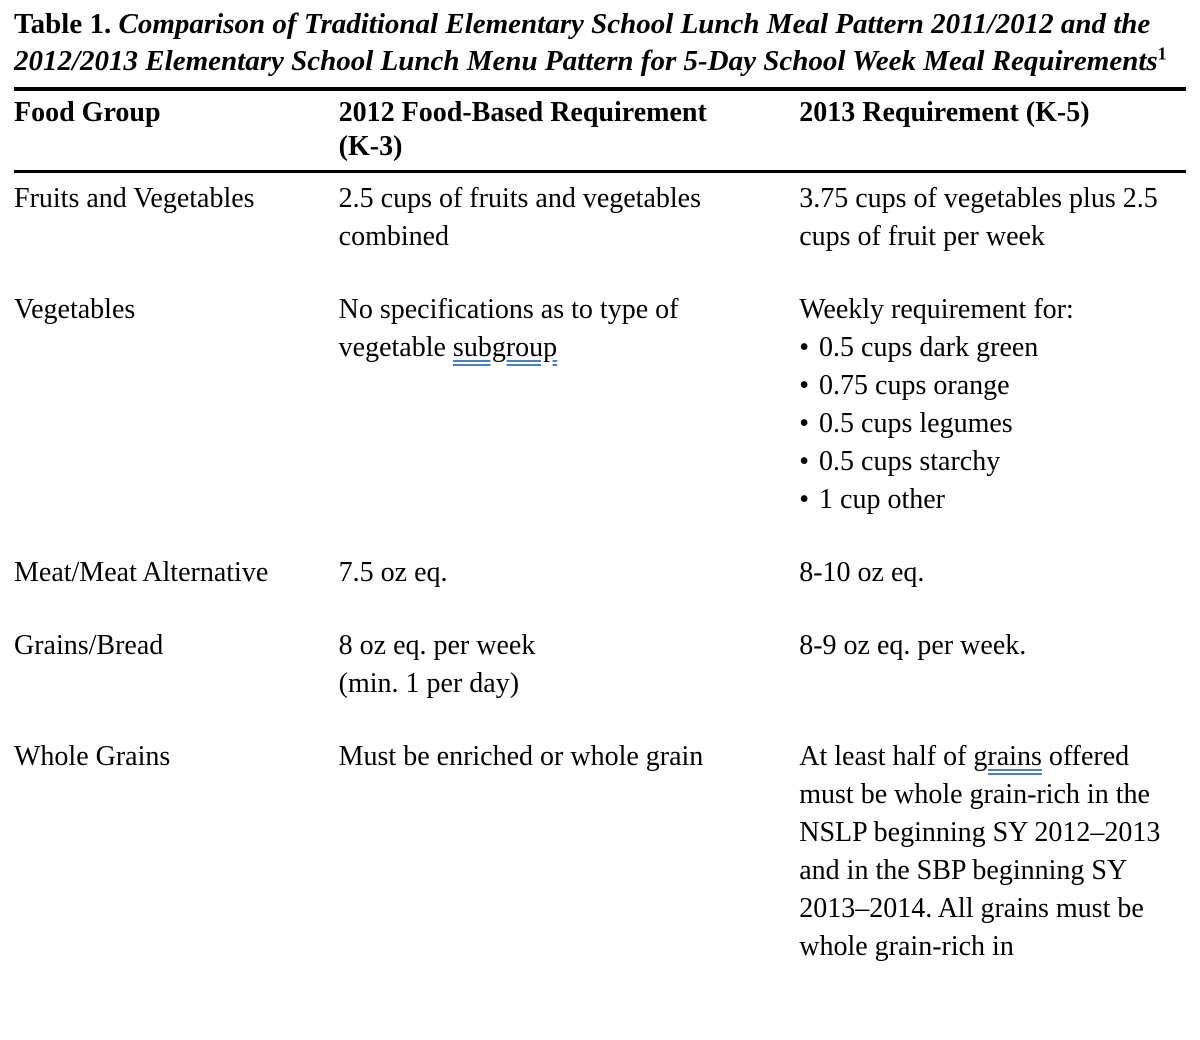 The width and height of the screenshot is (1200, 1040). Describe the element at coordinates (569, 675) in the screenshot. I see `cell-2012-requirement: 8 oz eq. per week (min. 1 per day)` at that location.